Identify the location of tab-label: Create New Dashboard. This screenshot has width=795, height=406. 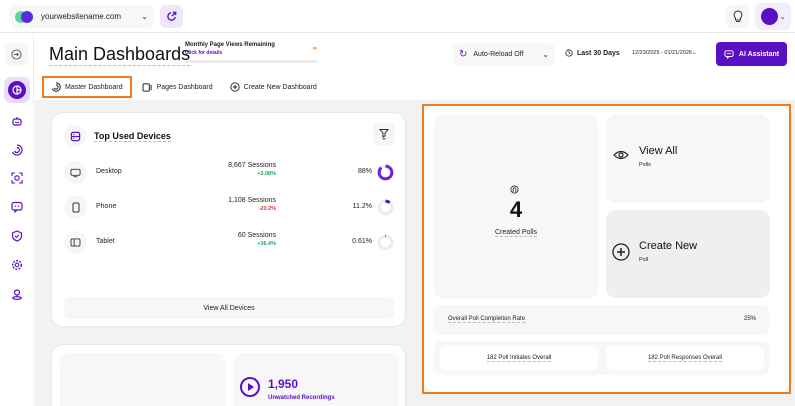
(280, 87).